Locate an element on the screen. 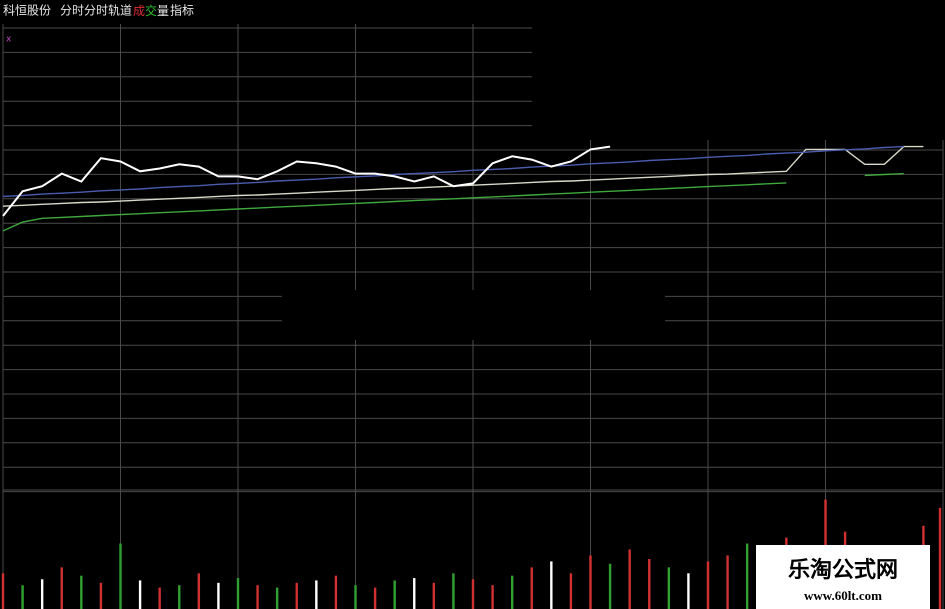 The image size is (945, 609). watermark-url: www.60lt.com is located at coordinates (843, 595).